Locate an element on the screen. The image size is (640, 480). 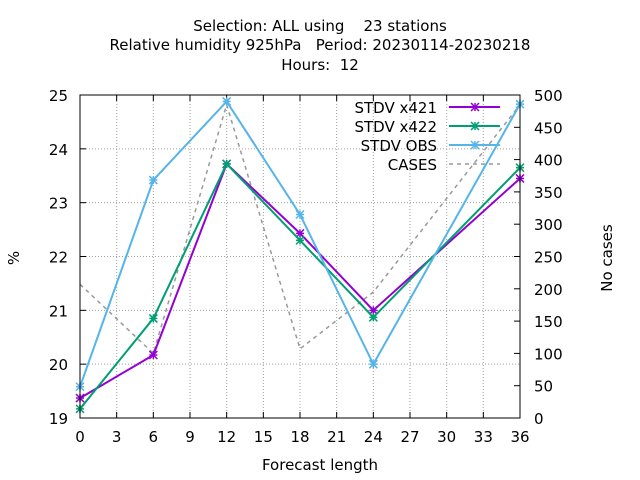
x-tick-label: 6 is located at coordinates (154, 437).